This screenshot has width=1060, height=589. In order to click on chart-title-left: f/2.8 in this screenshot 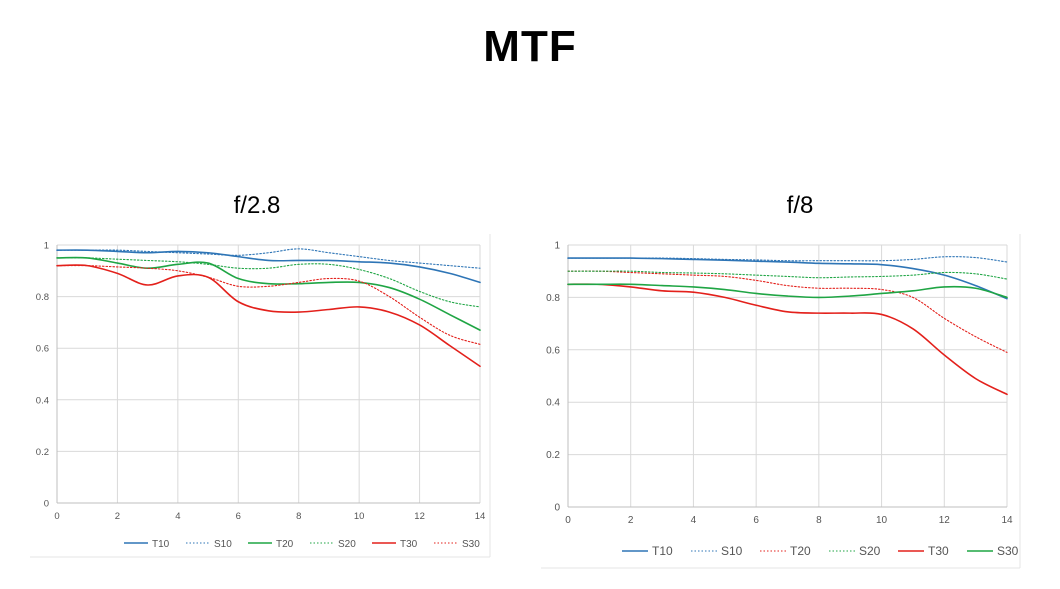, I will do `click(257, 205)`.